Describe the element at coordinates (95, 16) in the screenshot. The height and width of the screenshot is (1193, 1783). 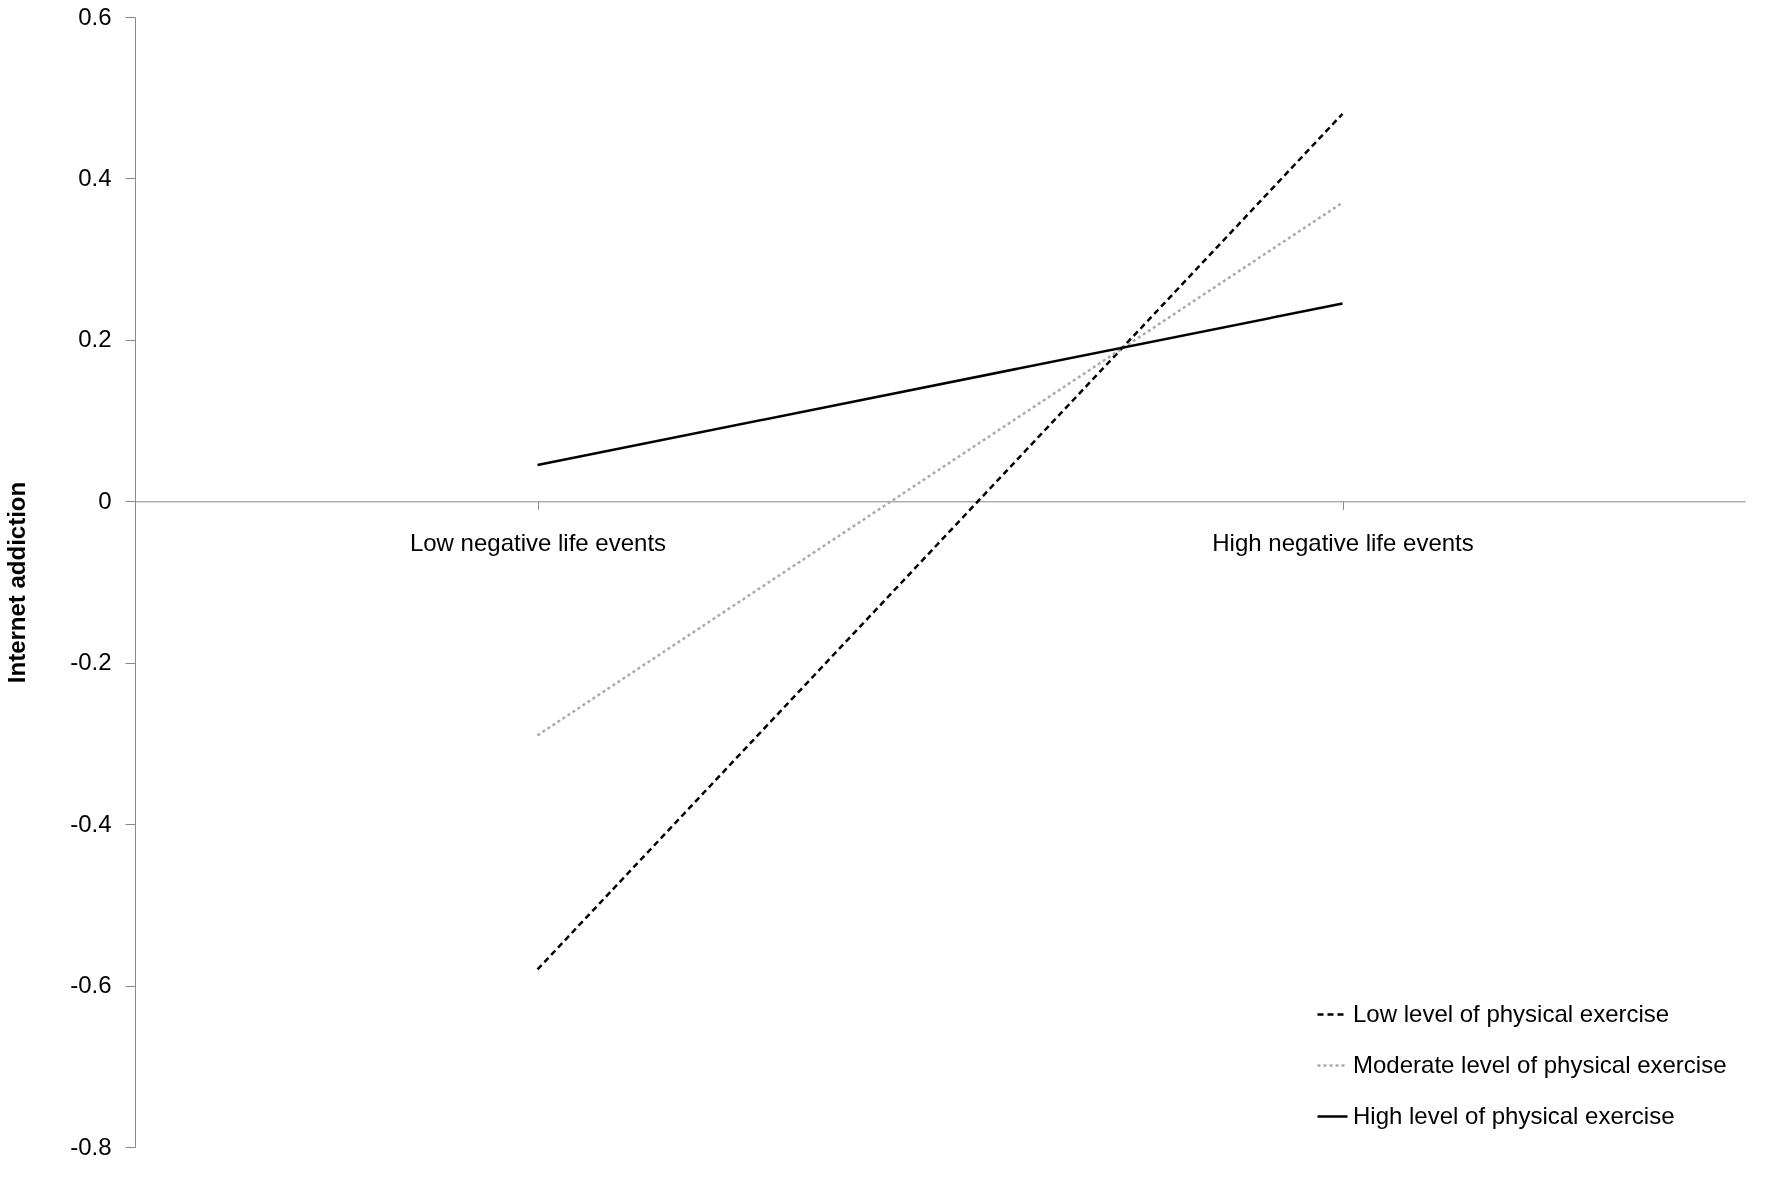
I see `y-tick-label: 0.6` at that location.